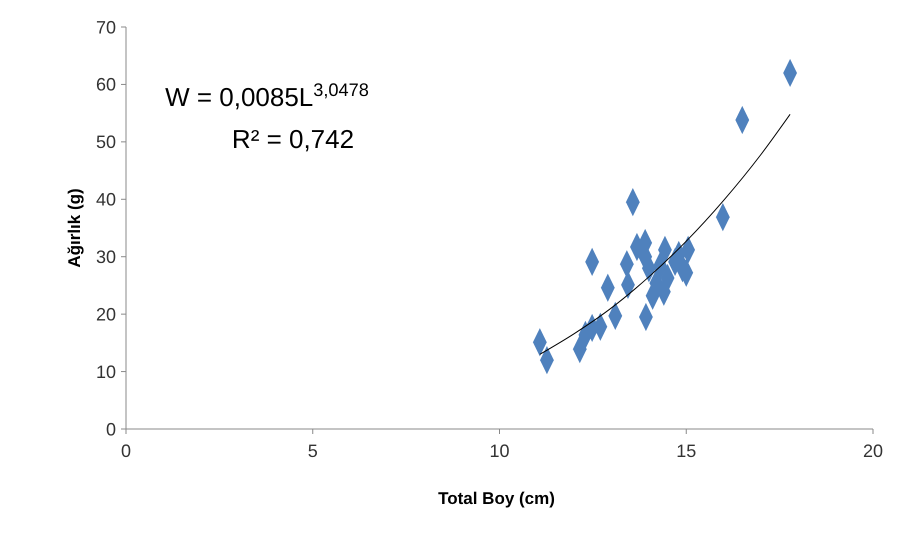 The image size is (904, 548). What do you see at coordinates (873, 451) in the screenshot?
I see `x-tick-label: 20` at bounding box center [873, 451].